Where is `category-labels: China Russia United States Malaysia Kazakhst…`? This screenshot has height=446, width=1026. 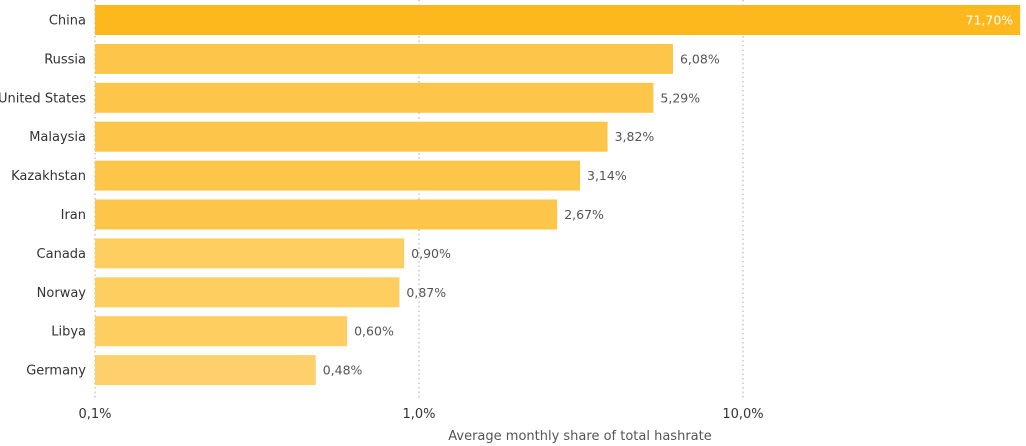 category-labels: China Russia United States Malaysia Kazakhst… is located at coordinates (43, 196).